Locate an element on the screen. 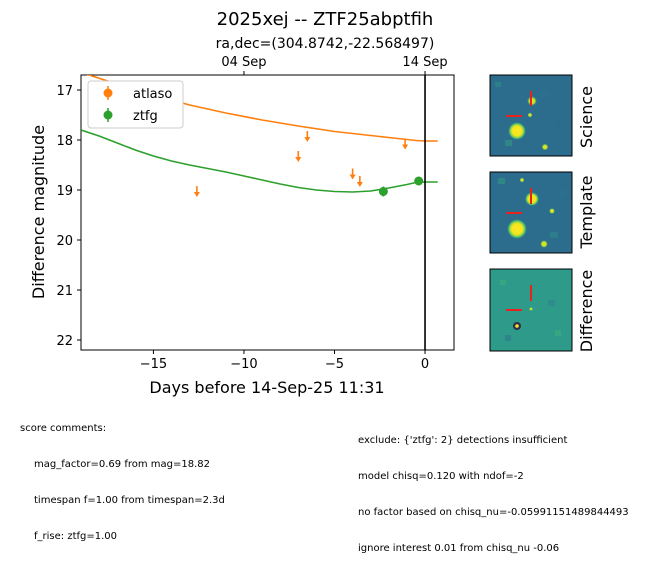 Image resolution: width=650 pixels, height=567 pixels. top-tick-label: 14 Sep is located at coordinates (424, 62).